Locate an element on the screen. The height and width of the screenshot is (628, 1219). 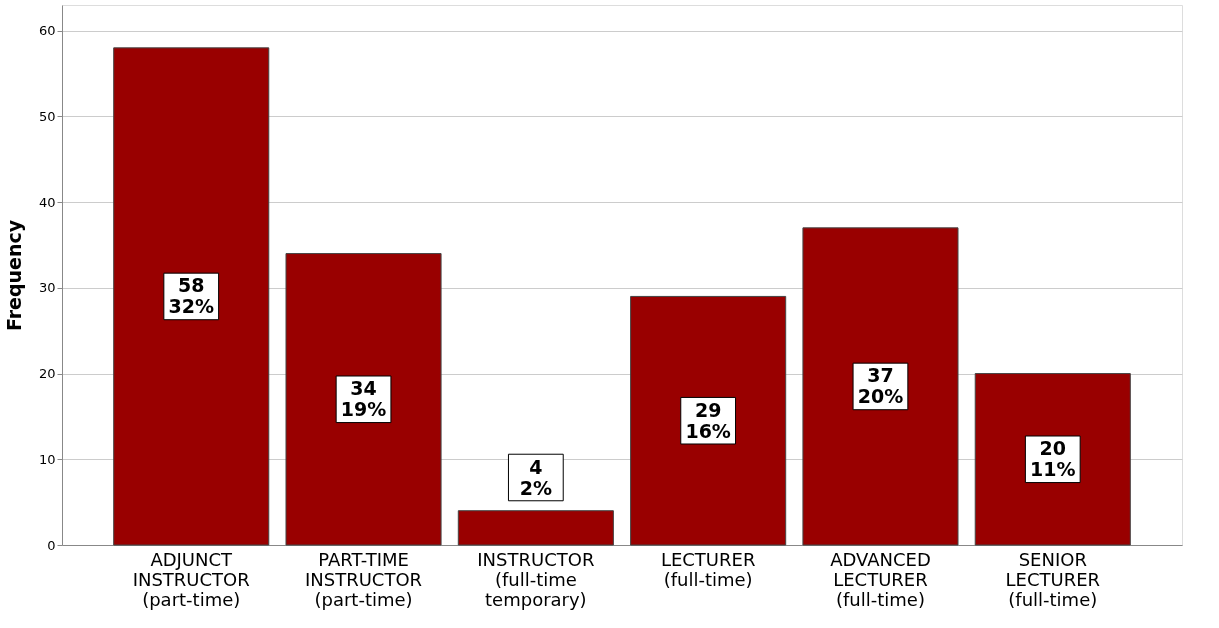
x-tick-label: SENIOR LECTURER (full-time) is located at coordinates (1053, 579).